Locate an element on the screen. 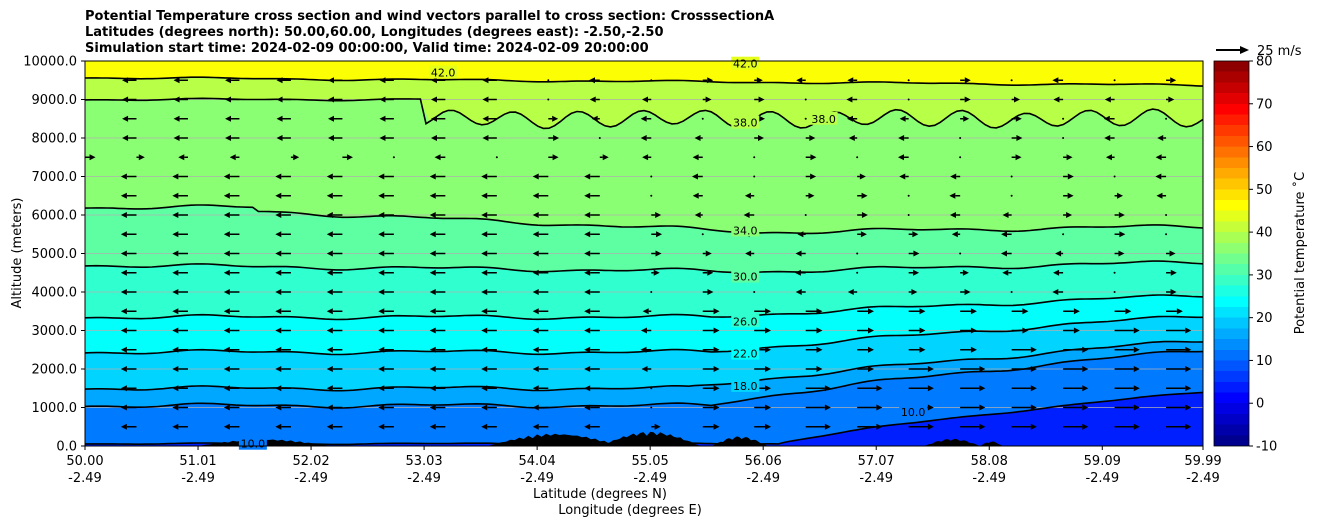 The height and width of the screenshot is (526, 1320). y-tick-label: 5000.0 is located at coordinates (55, 254).